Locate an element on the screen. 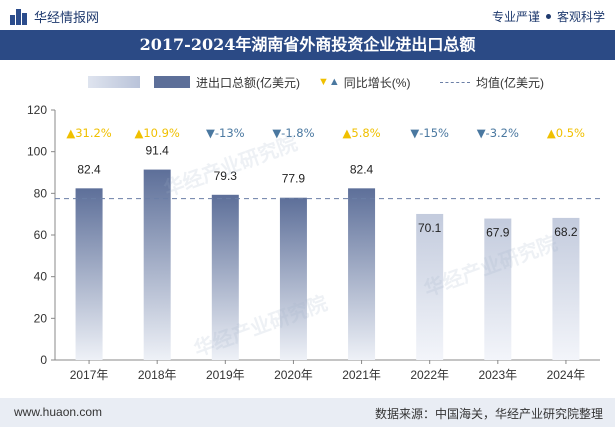  legend-avg-label: 均值(亿美元) is located at coordinates (510, 82).